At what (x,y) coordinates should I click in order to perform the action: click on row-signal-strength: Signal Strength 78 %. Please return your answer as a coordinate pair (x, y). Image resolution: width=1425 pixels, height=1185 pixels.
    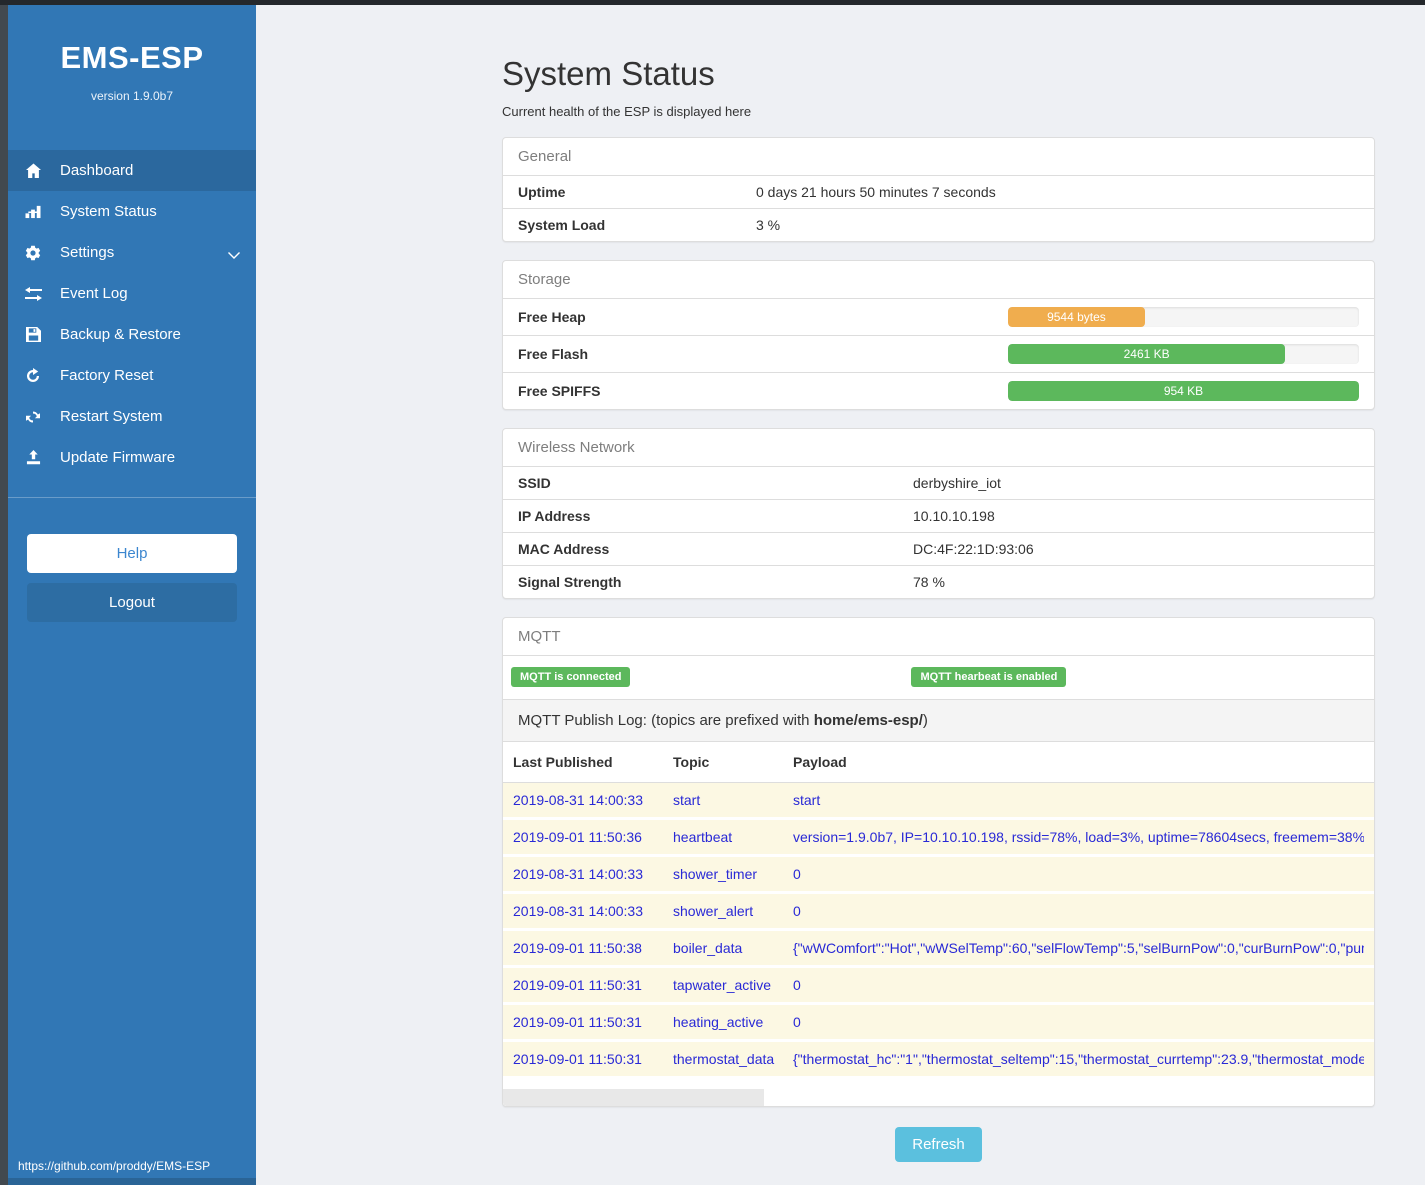
    Looking at the image, I should click on (938, 581).